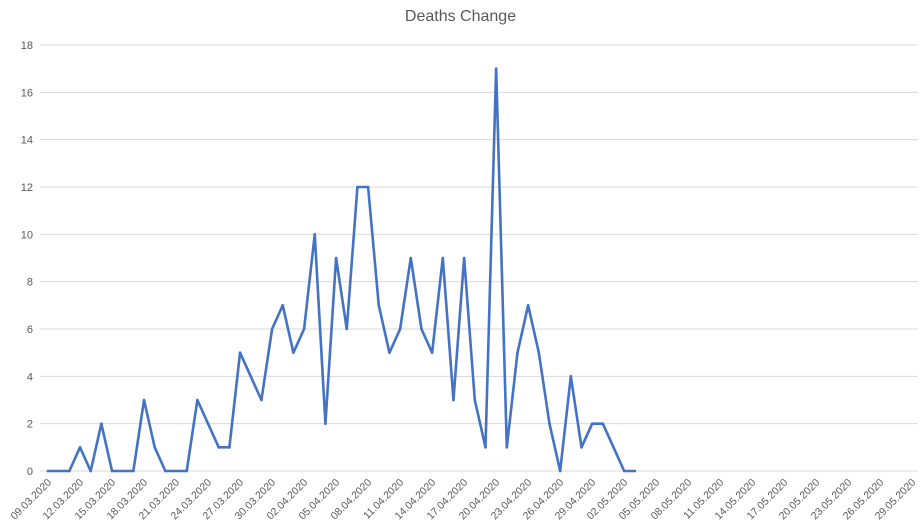  Describe the element at coordinates (27, 235) in the screenshot. I see `y-tick-label: 10` at that location.